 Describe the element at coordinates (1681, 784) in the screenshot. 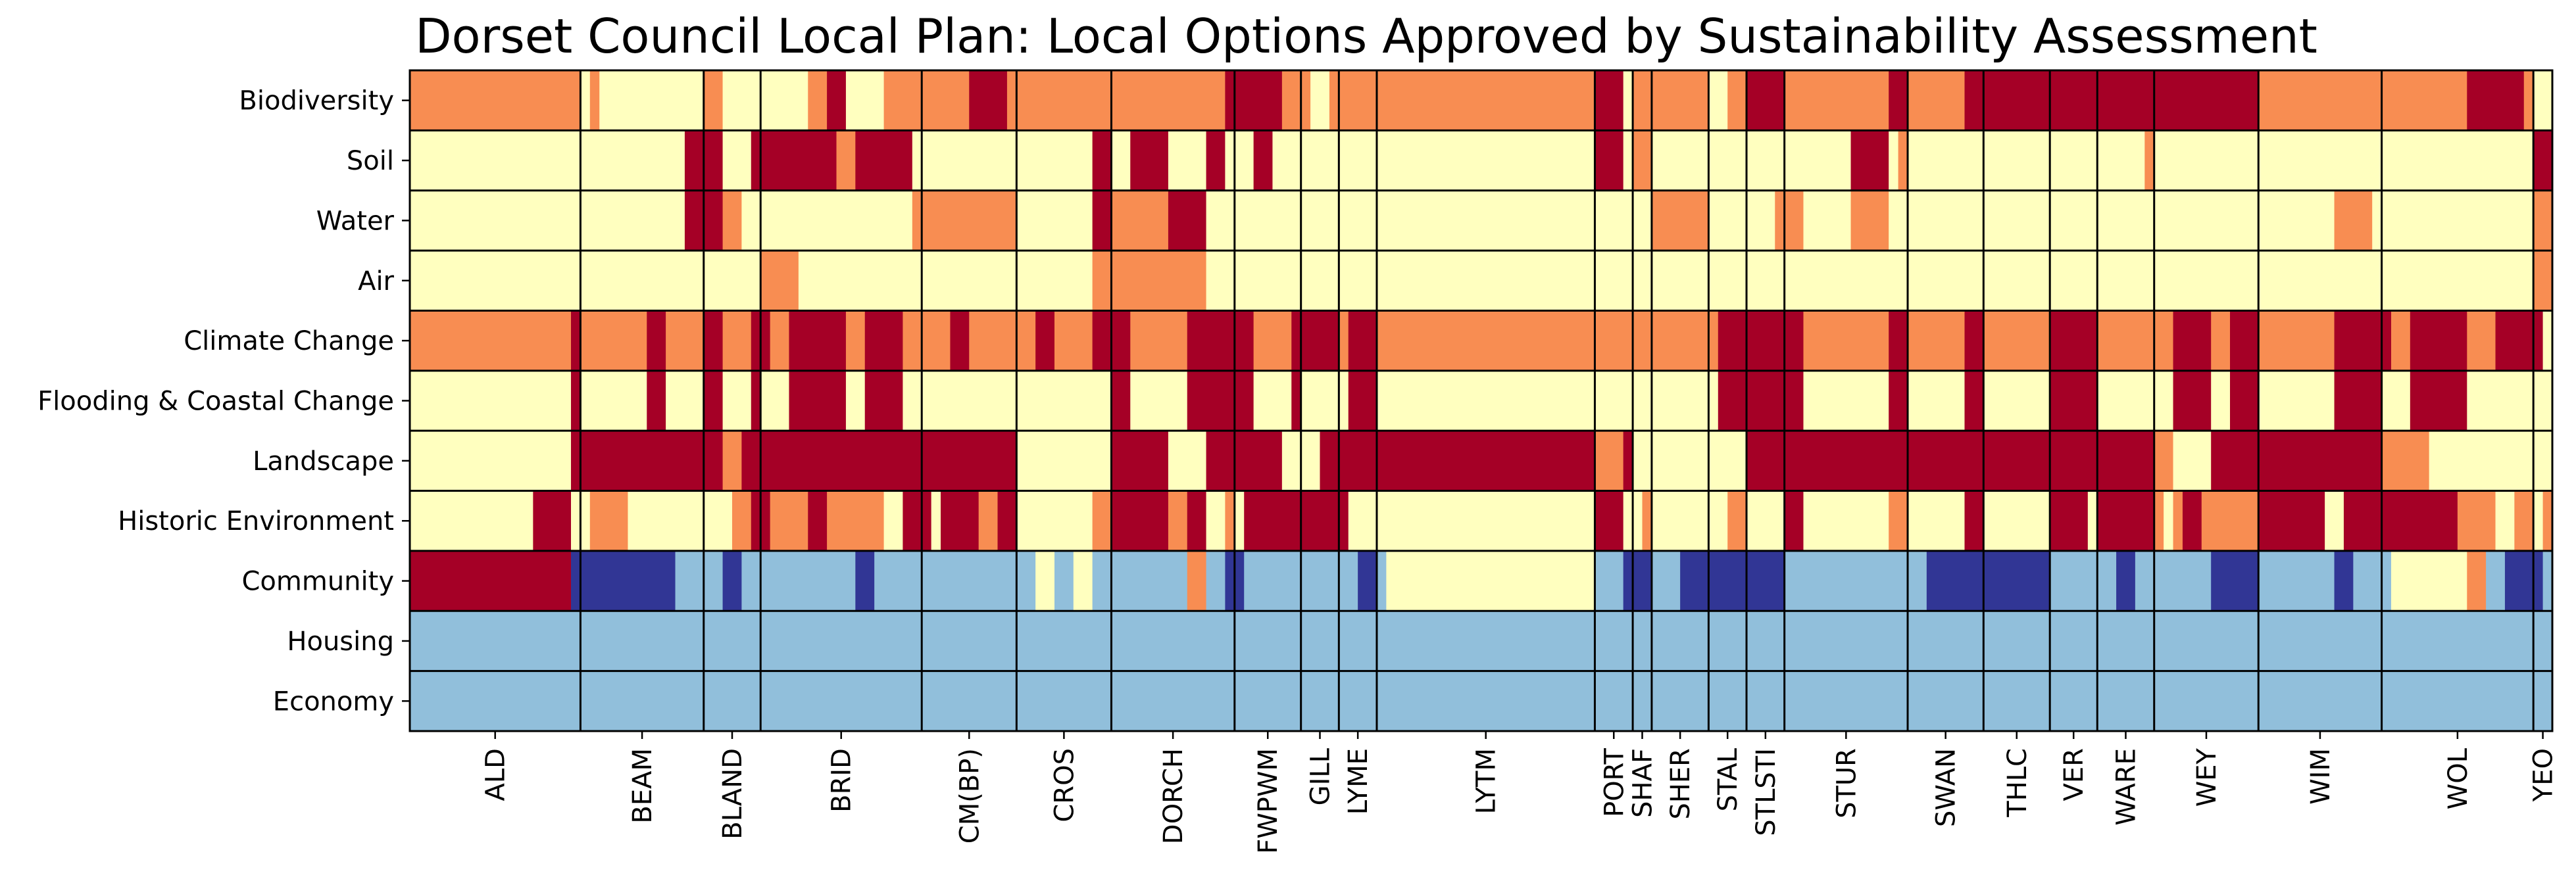

I see `group-label: SHER` at that location.